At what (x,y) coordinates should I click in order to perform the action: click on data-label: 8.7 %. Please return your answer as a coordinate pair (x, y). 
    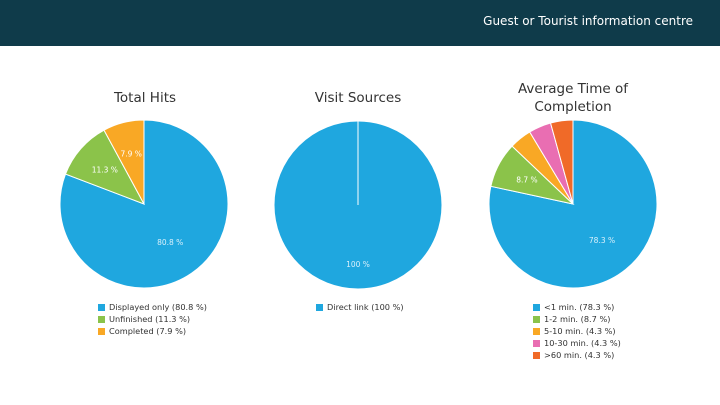
    Looking at the image, I should click on (526, 180).